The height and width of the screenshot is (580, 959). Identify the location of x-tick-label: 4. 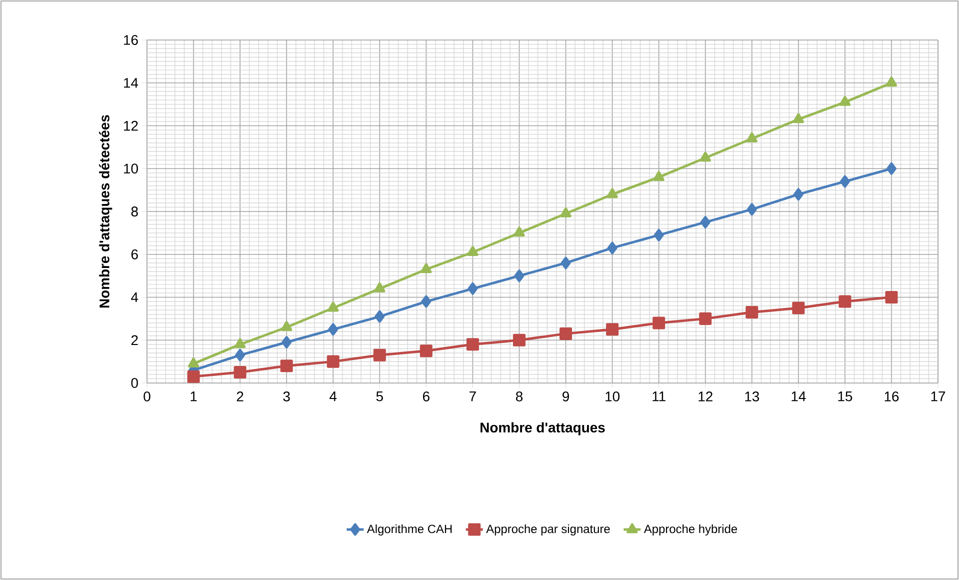
(333, 397).